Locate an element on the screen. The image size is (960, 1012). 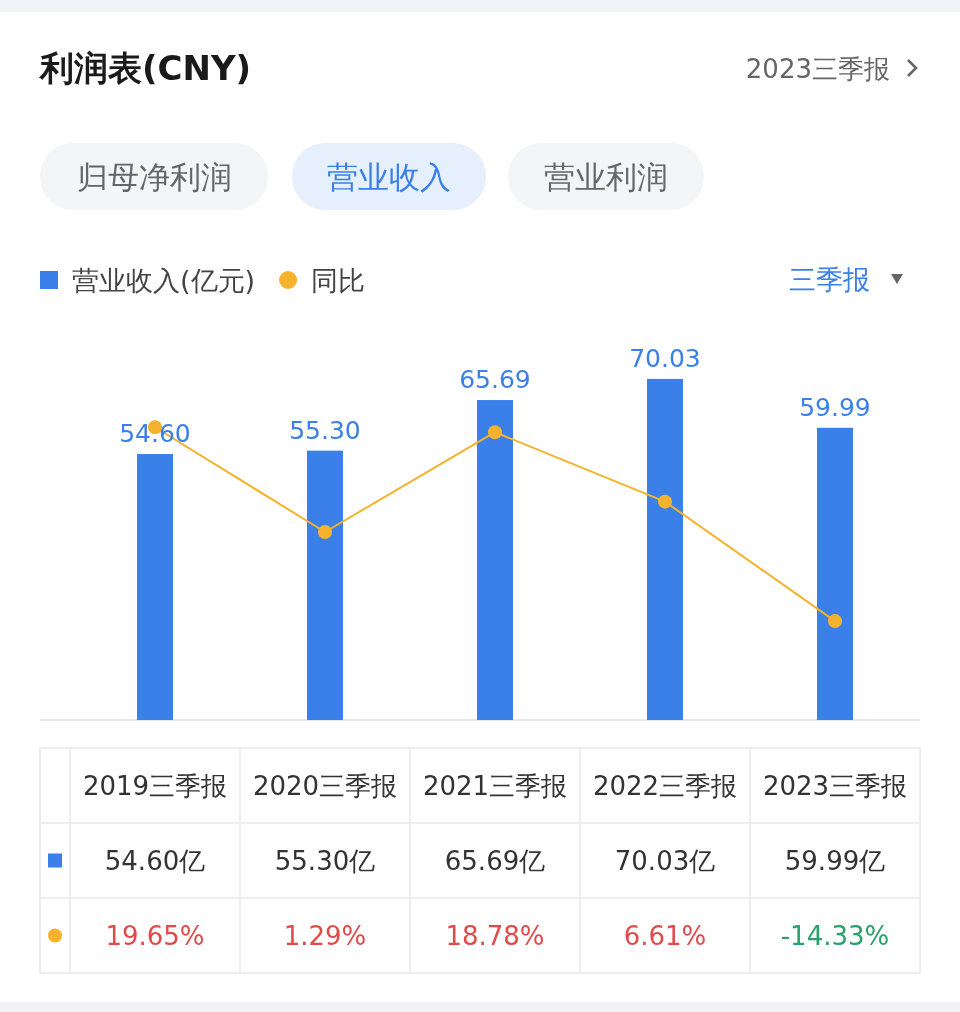
annotation: 65.69 is located at coordinates (495, 380).